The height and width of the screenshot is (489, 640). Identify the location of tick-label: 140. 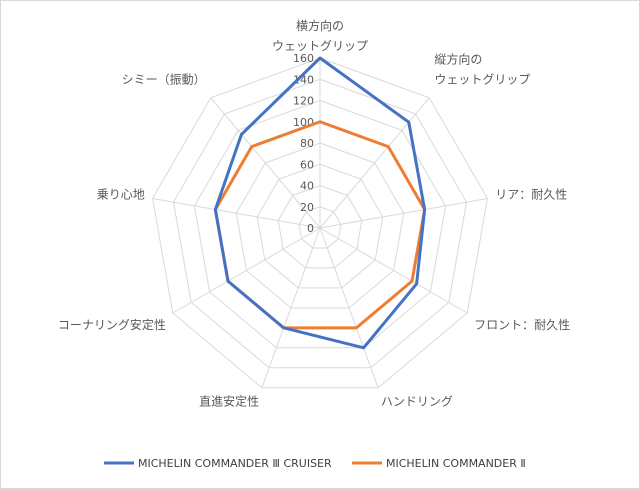
(303, 79).